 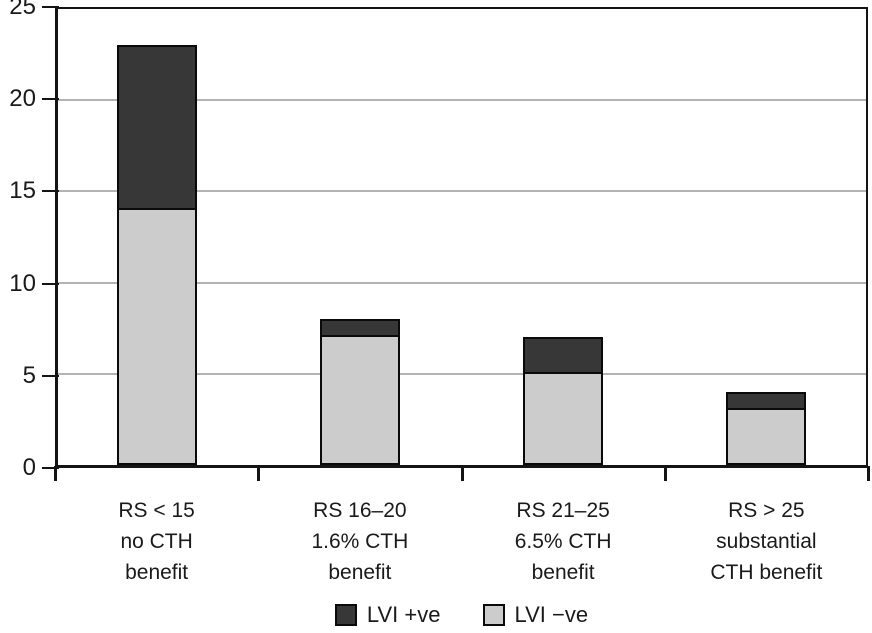 I want to click on category-label: RS < 15 no CTH benefit, so click(x=156, y=541).